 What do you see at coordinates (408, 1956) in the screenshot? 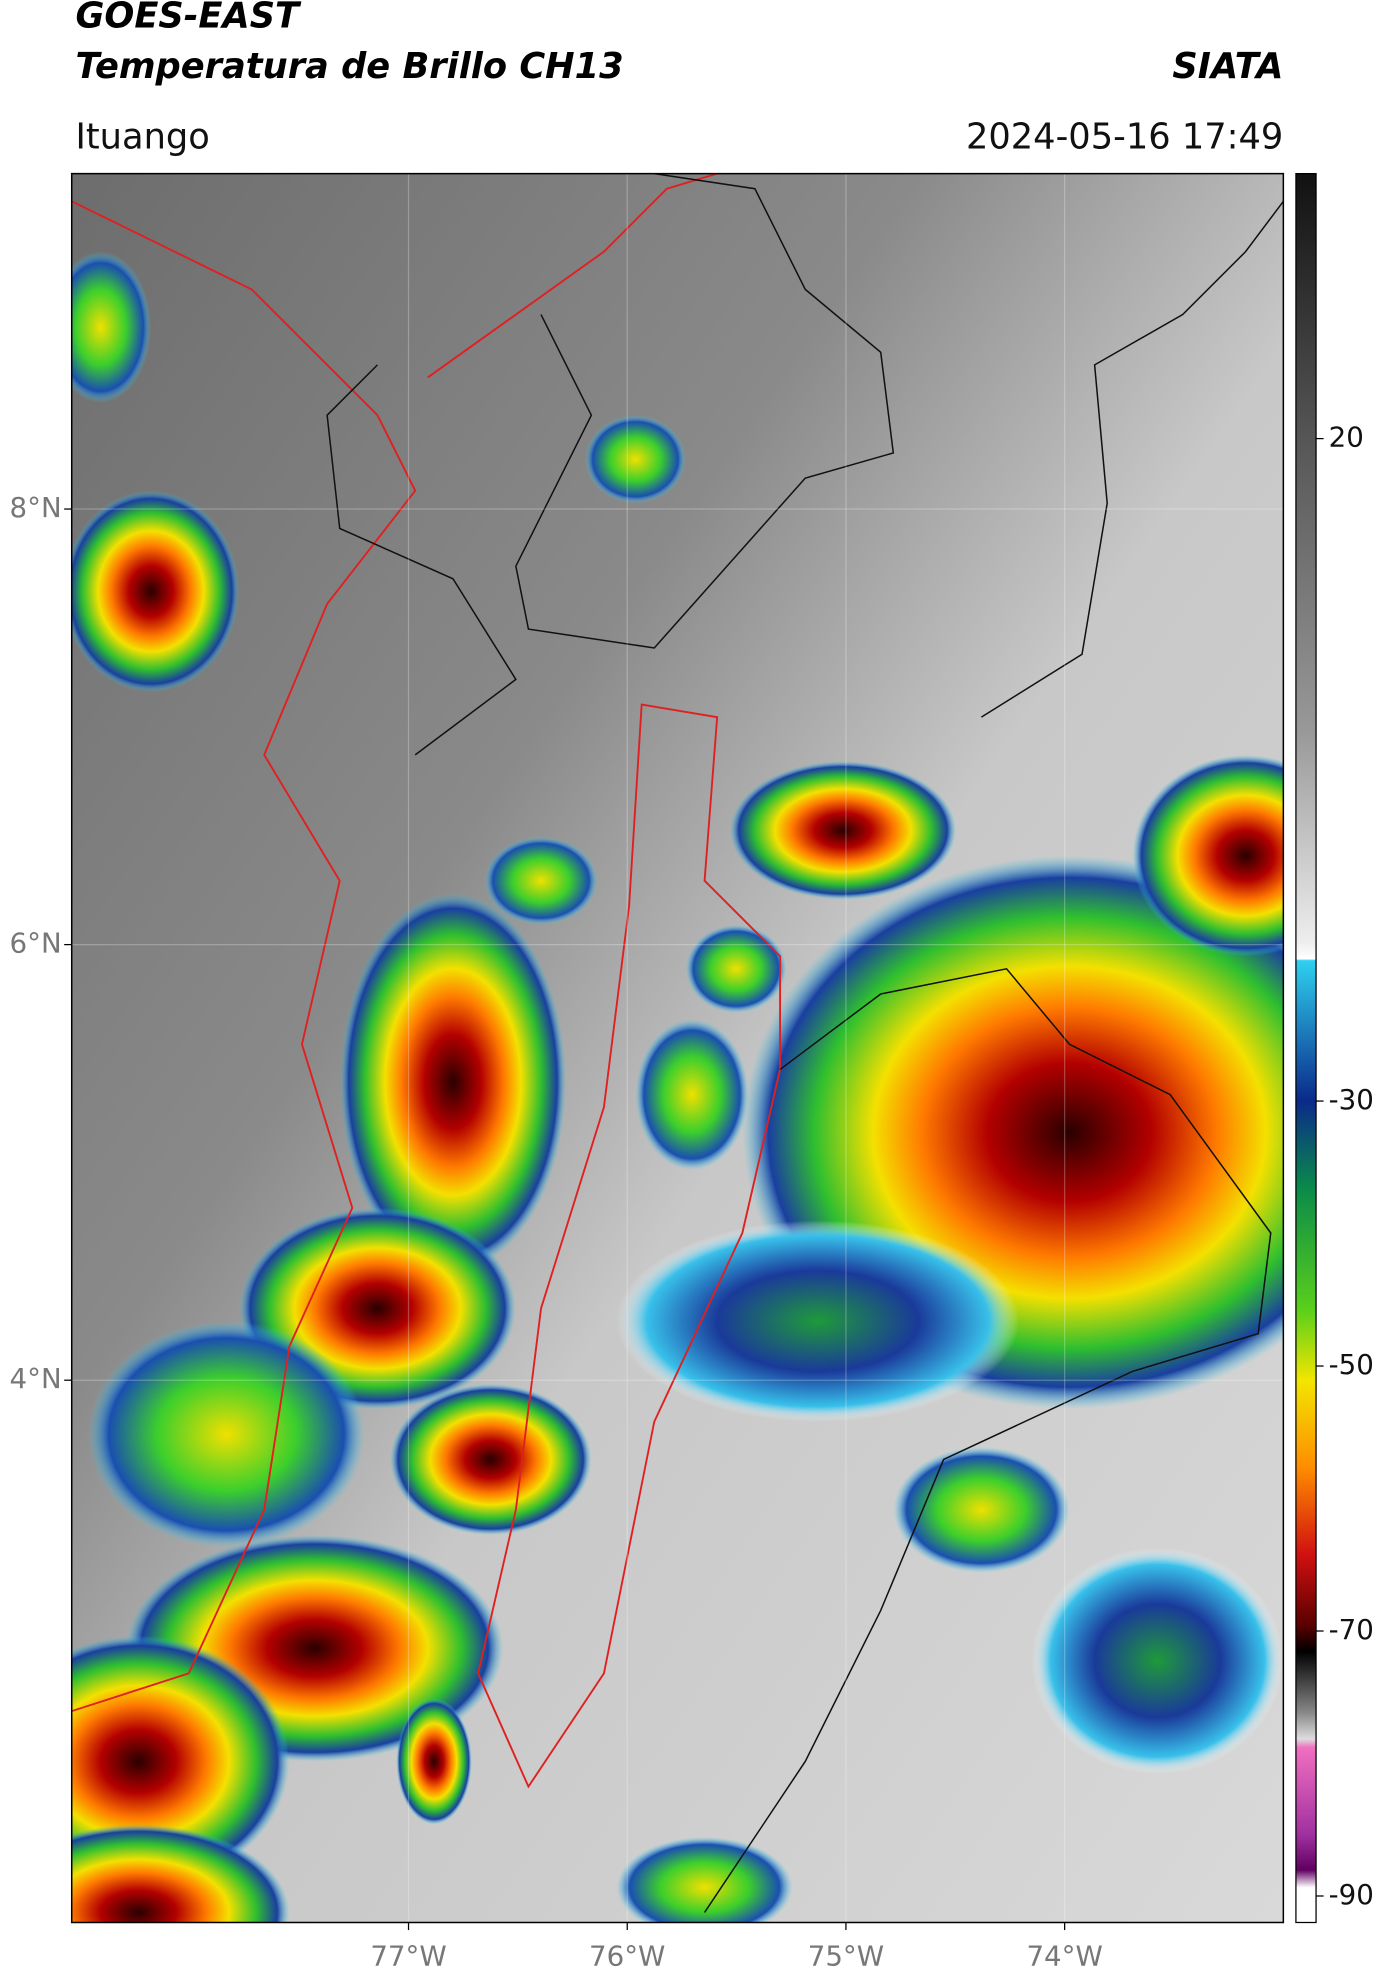
I see `x-tick-label: 77°W` at bounding box center [408, 1956].